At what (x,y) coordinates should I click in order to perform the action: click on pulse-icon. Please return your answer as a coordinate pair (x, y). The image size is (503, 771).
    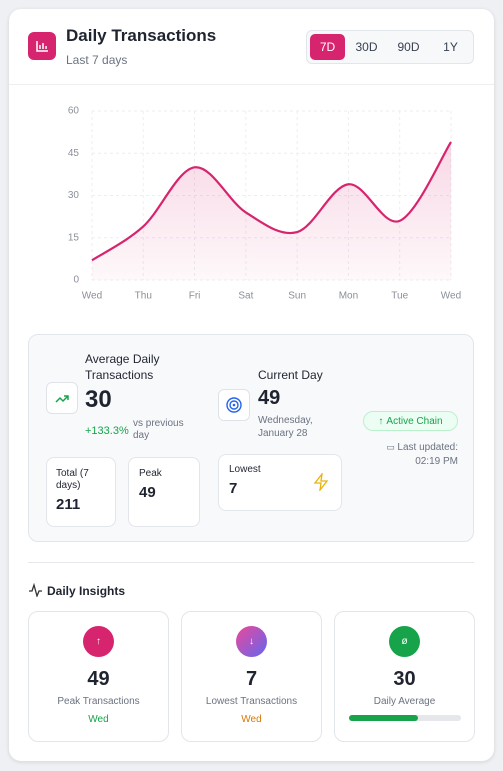
    Looking at the image, I should click on (35, 590).